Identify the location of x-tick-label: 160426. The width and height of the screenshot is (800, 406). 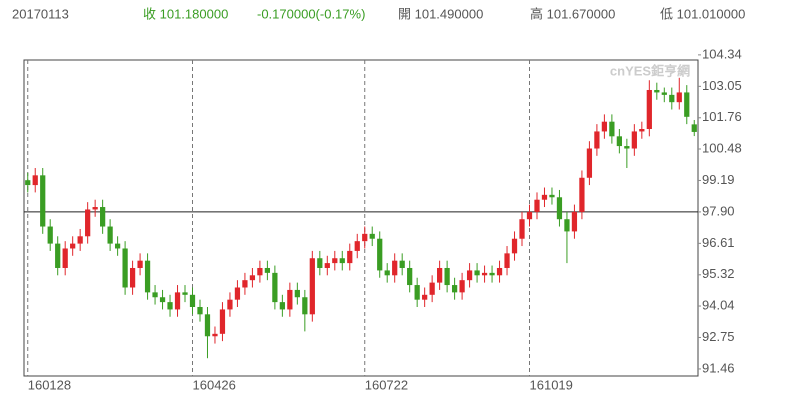
(214, 384).